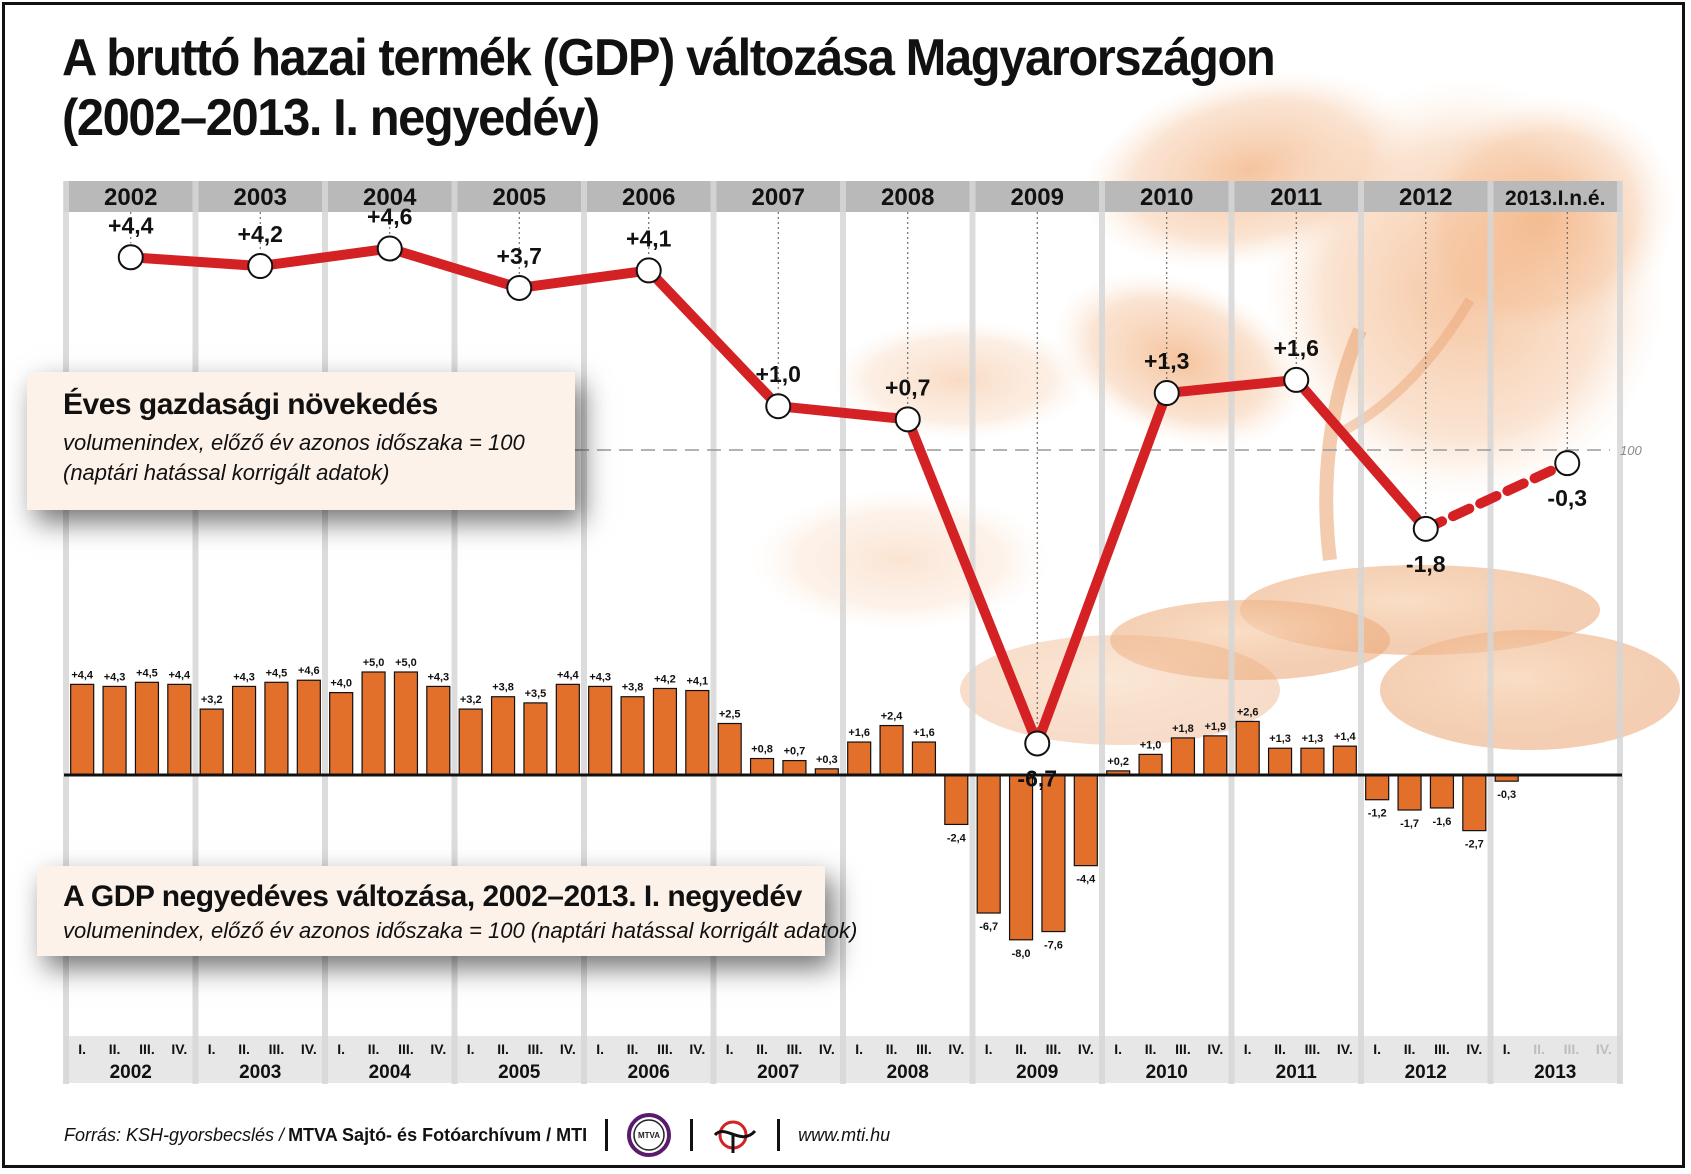 The image size is (1691, 1174). I want to click on annual-growth-subtitle-2: (naptári hatással korrigált adatok), so click(226, 472).